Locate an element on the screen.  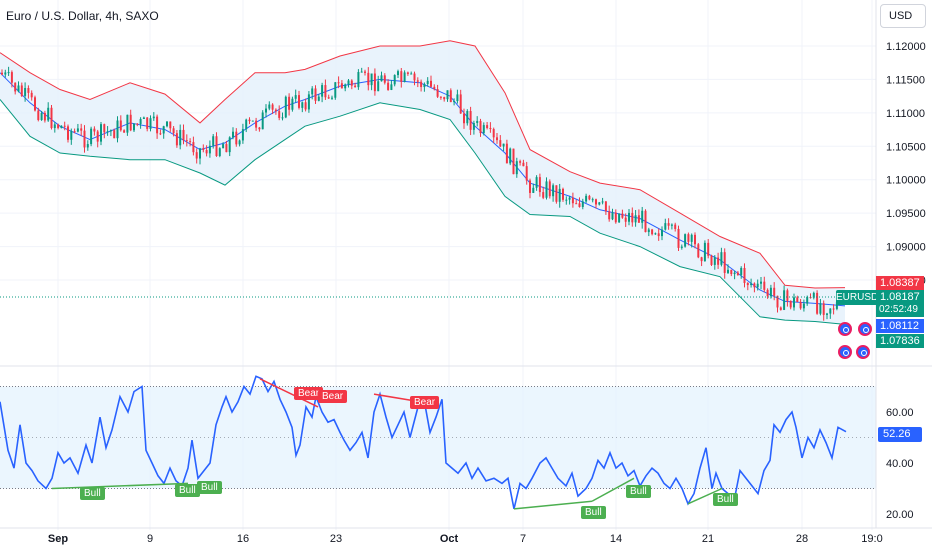
currency-button: USD is located at coordinates (903, 16).